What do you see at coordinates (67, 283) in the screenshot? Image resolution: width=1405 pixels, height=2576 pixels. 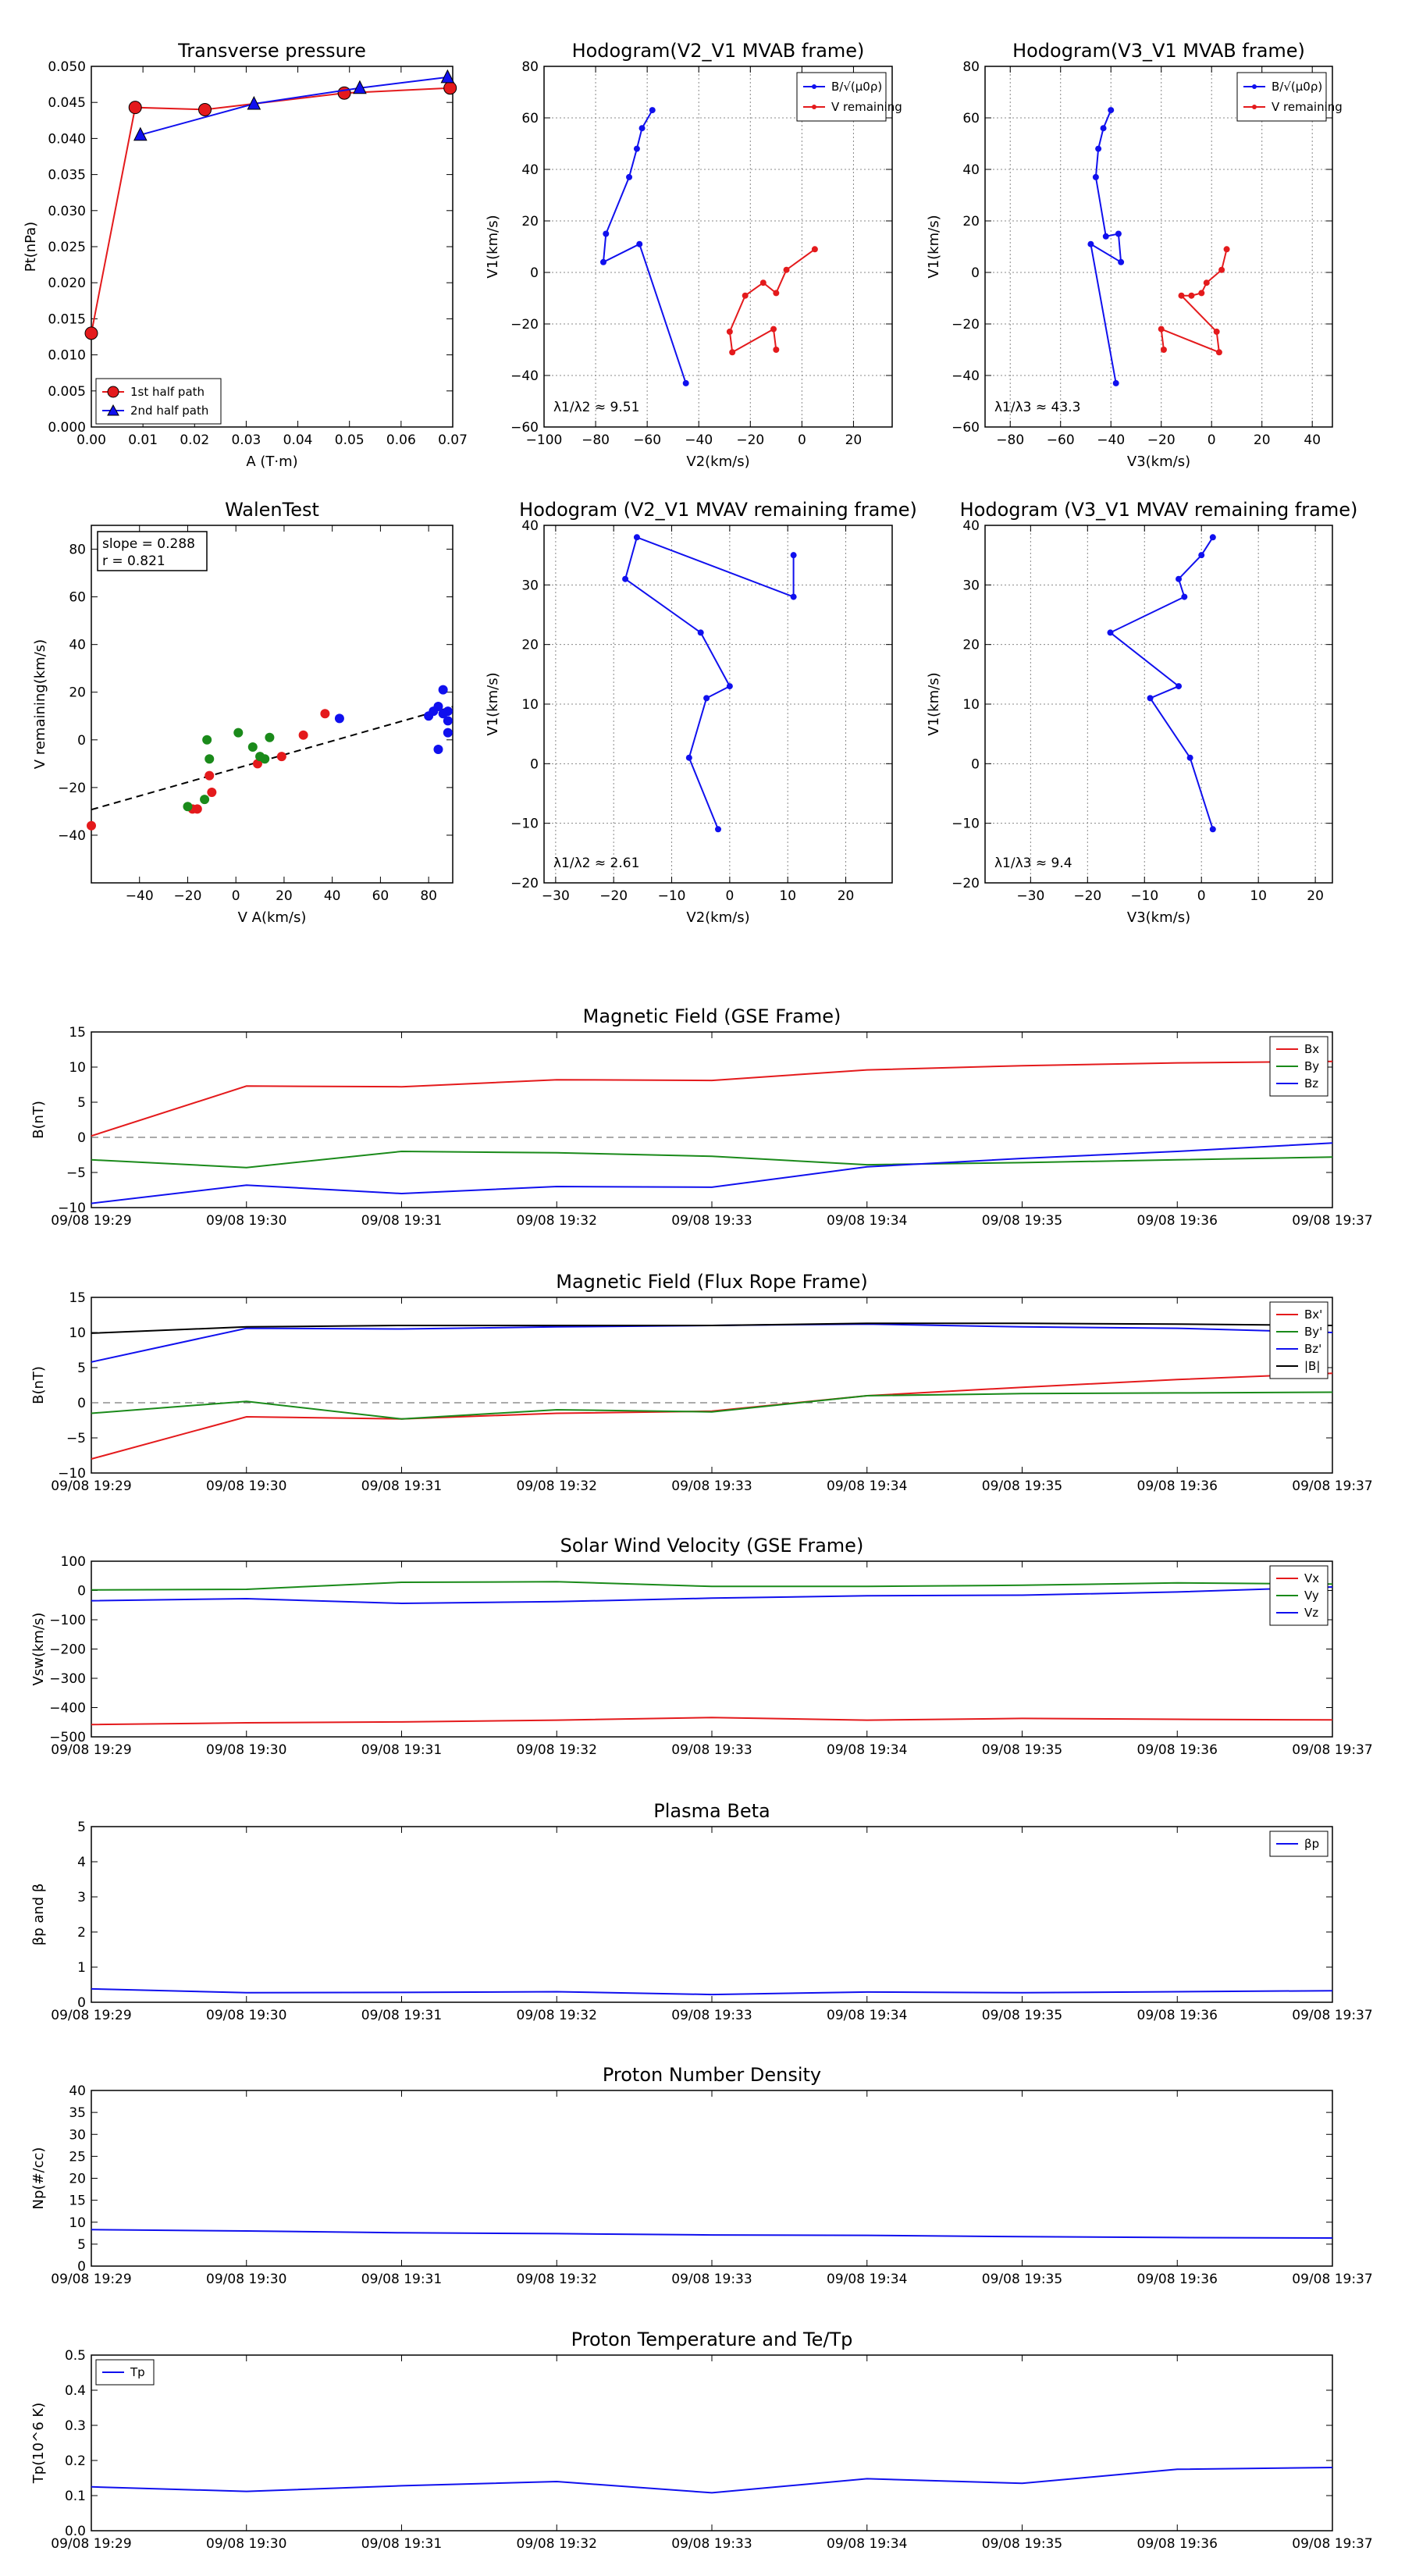 I see `y-tick-label: 0.020` at bounding box center [67, 283].